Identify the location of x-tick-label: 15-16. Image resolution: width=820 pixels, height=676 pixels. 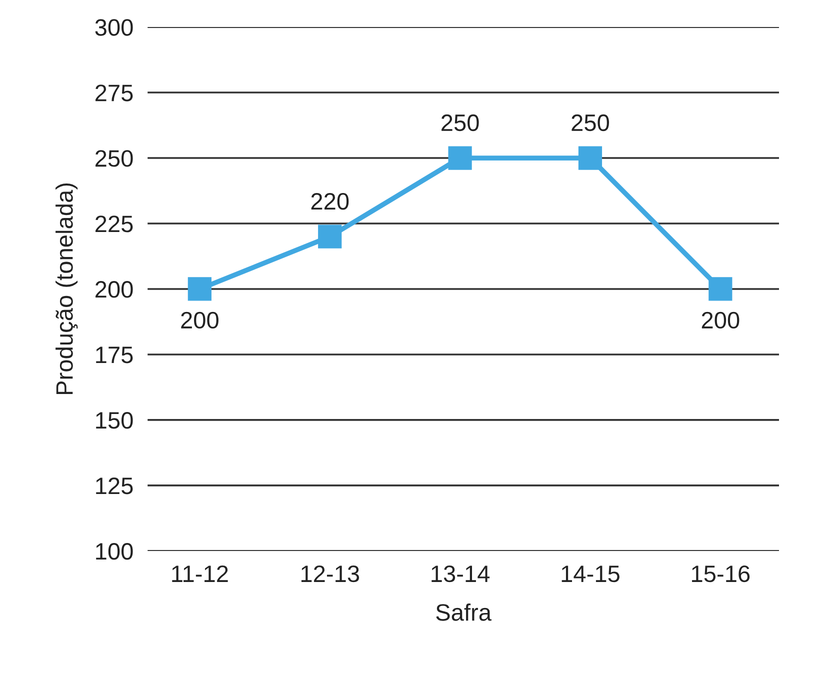
(721, 573).